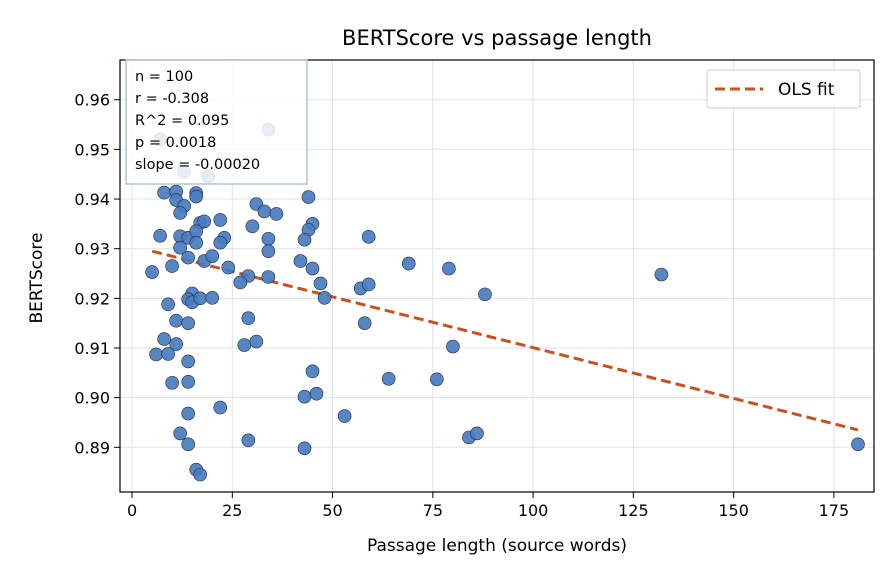 The image size is (896, 584). Describe the element at coordinates (497, 38) in the screenshot. I see `chart-title: BERTScore vs passage length` at that location.